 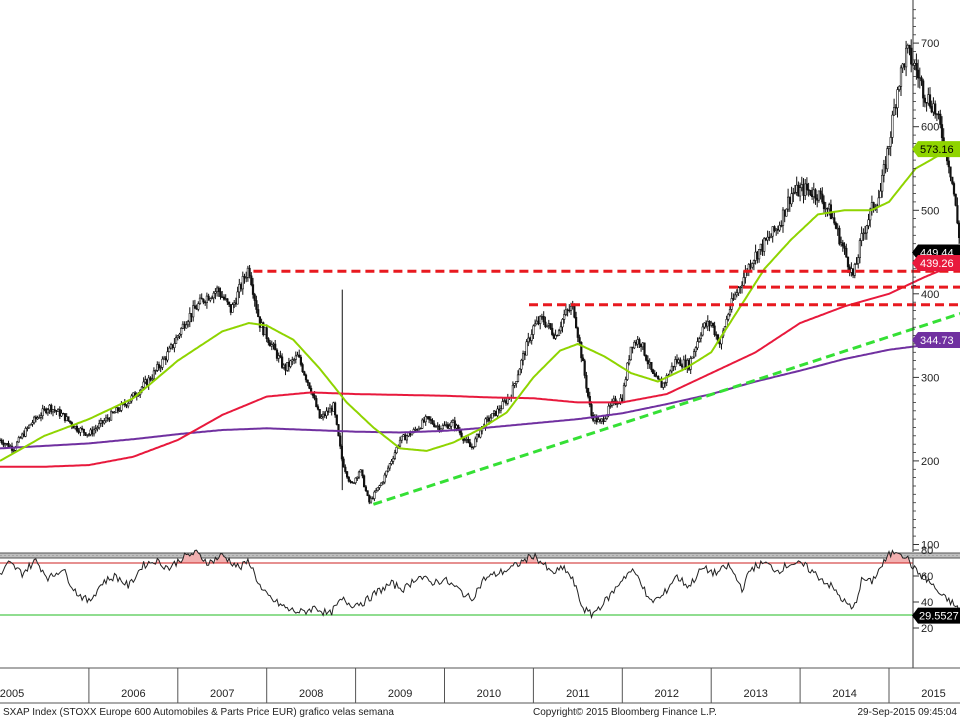 I want to click on value-tag-label: 573.16, so click(x=937, y=150).